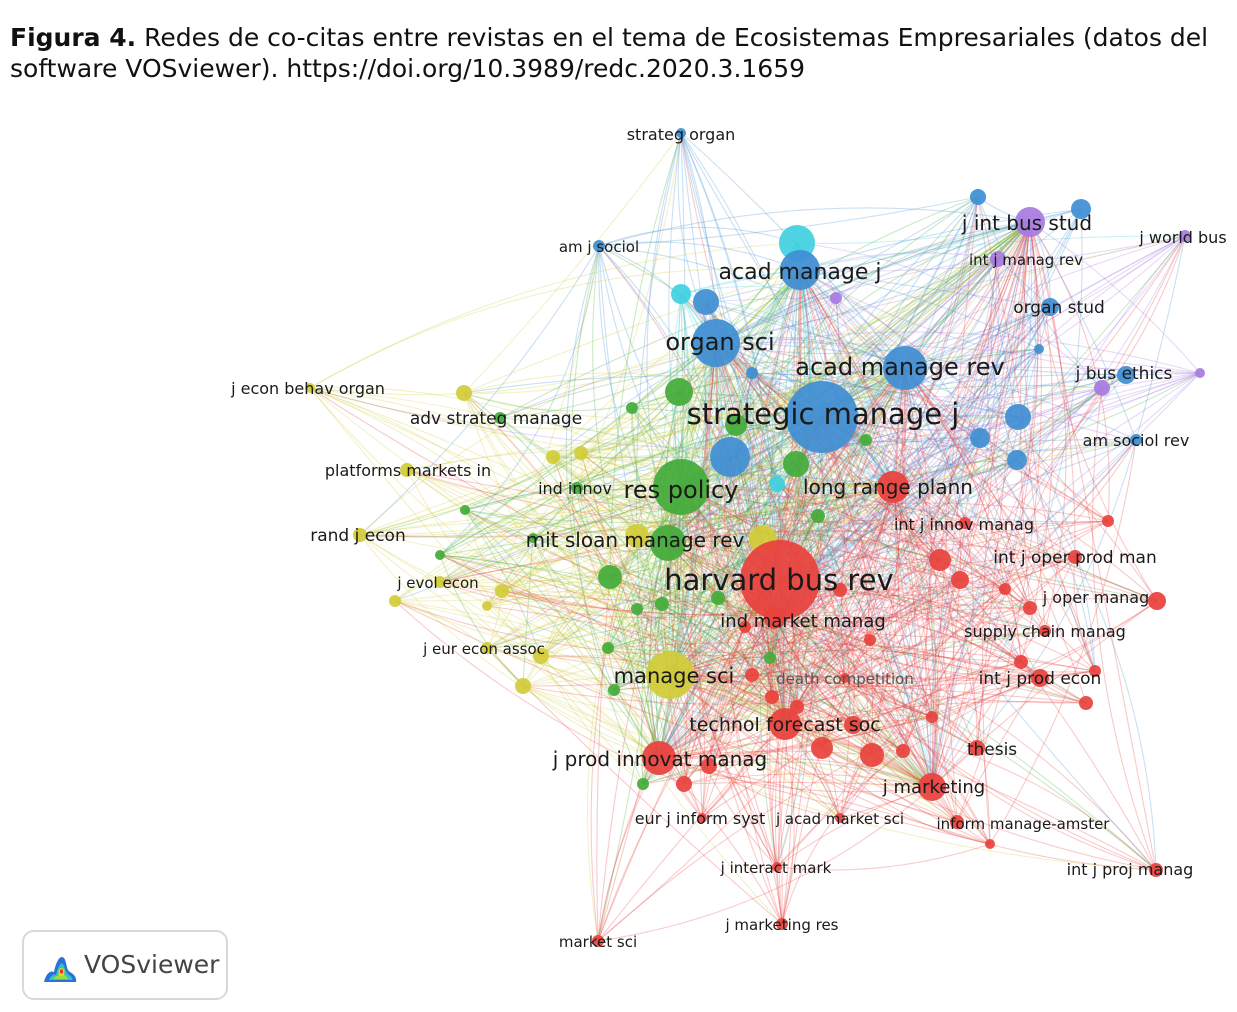 The image size is (1237, 1012). What do you see at coordinates (1059, 308) in the screenshot?
I see `label-organ-stud: organ stud` at bounding box center [1059, 308].